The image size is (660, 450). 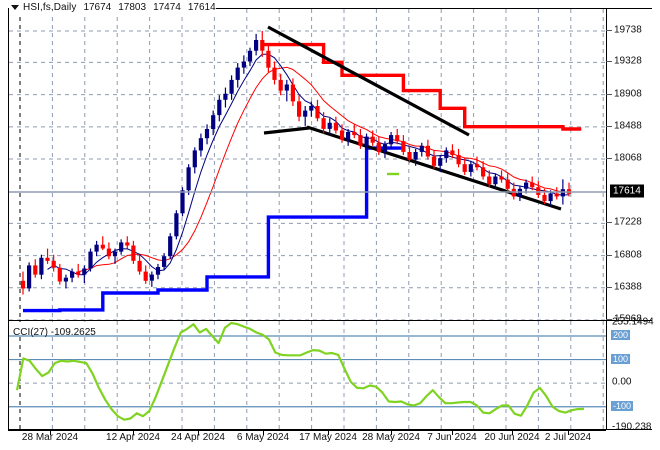 What do you see at coordinates (167, 7) in the screenshot?
I see `quote-low: 17474` at bounding box center [167, 7].